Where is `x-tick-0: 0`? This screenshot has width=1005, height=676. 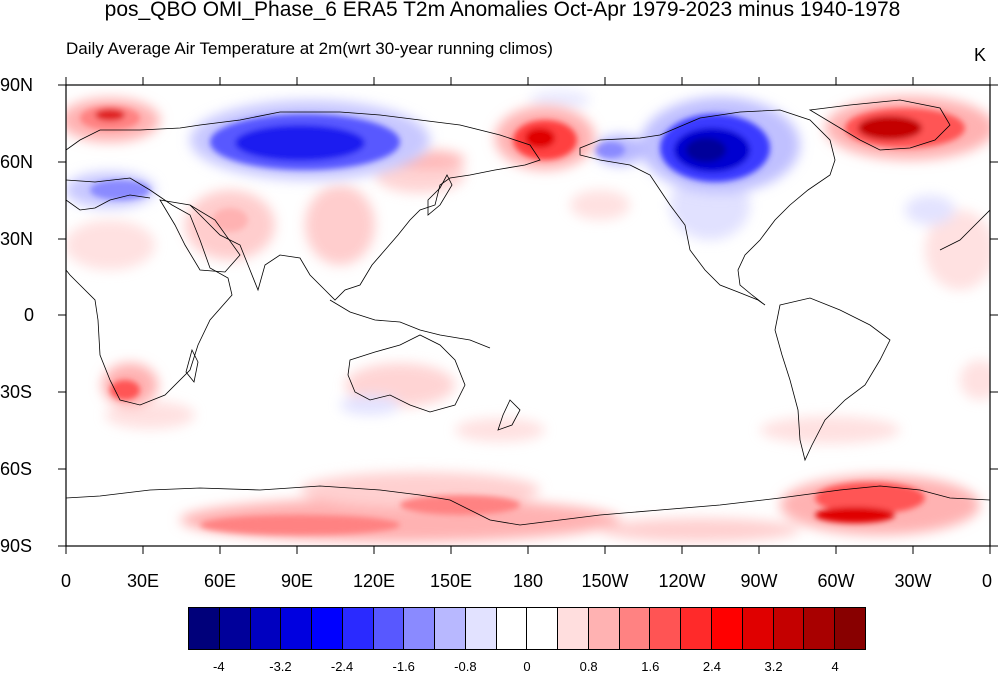
x-tick-0: 0 is located at coordinates (66, 581).